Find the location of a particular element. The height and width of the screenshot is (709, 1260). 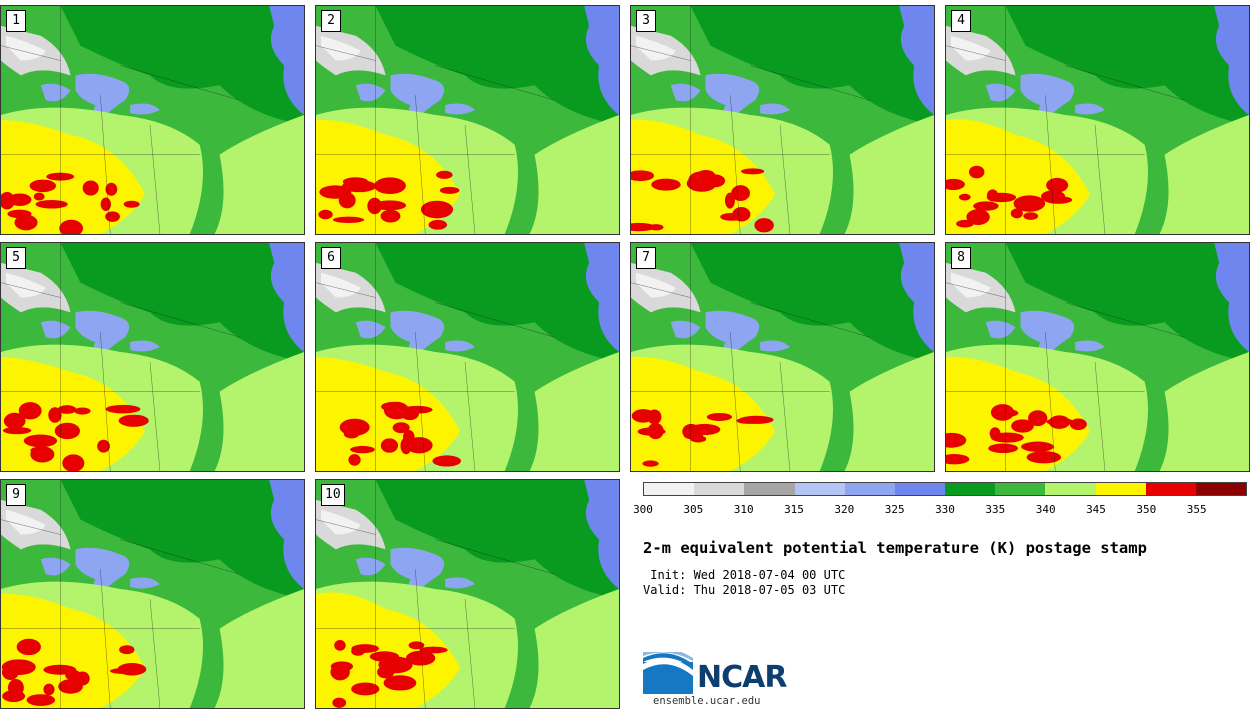

colorbar-tick-label: 345 is located at coordinates (1096, 509).